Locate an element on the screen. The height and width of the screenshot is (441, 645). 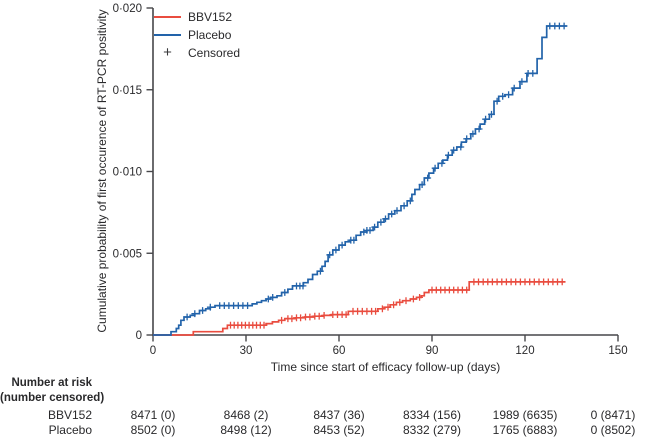
risk-cell: 8453 (52) is located at coordinates (339, 430).